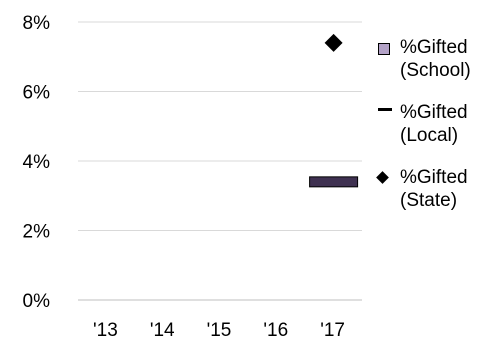 The height and width of the screenshot is (345, 482). Describe the element at coordinates (37, 301) in the screenshot. I see `y-tick-label: 0%` at that location.